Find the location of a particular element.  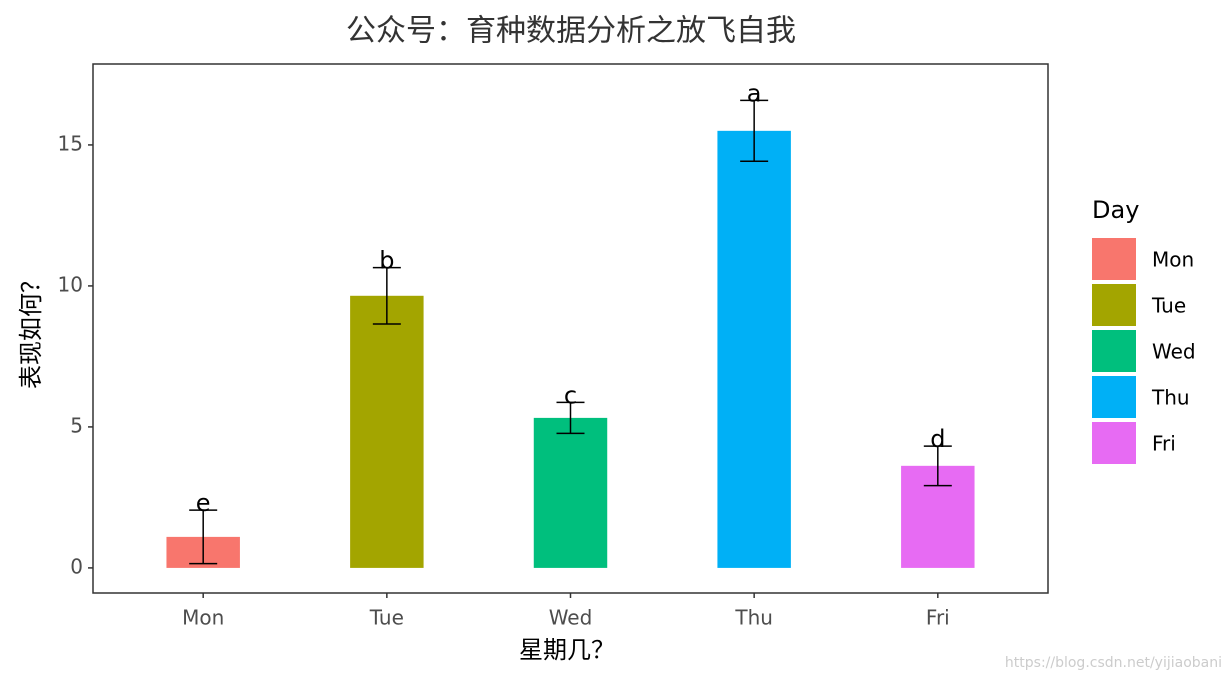

y-tick-label: 15 is located at coordinates (70, 143).